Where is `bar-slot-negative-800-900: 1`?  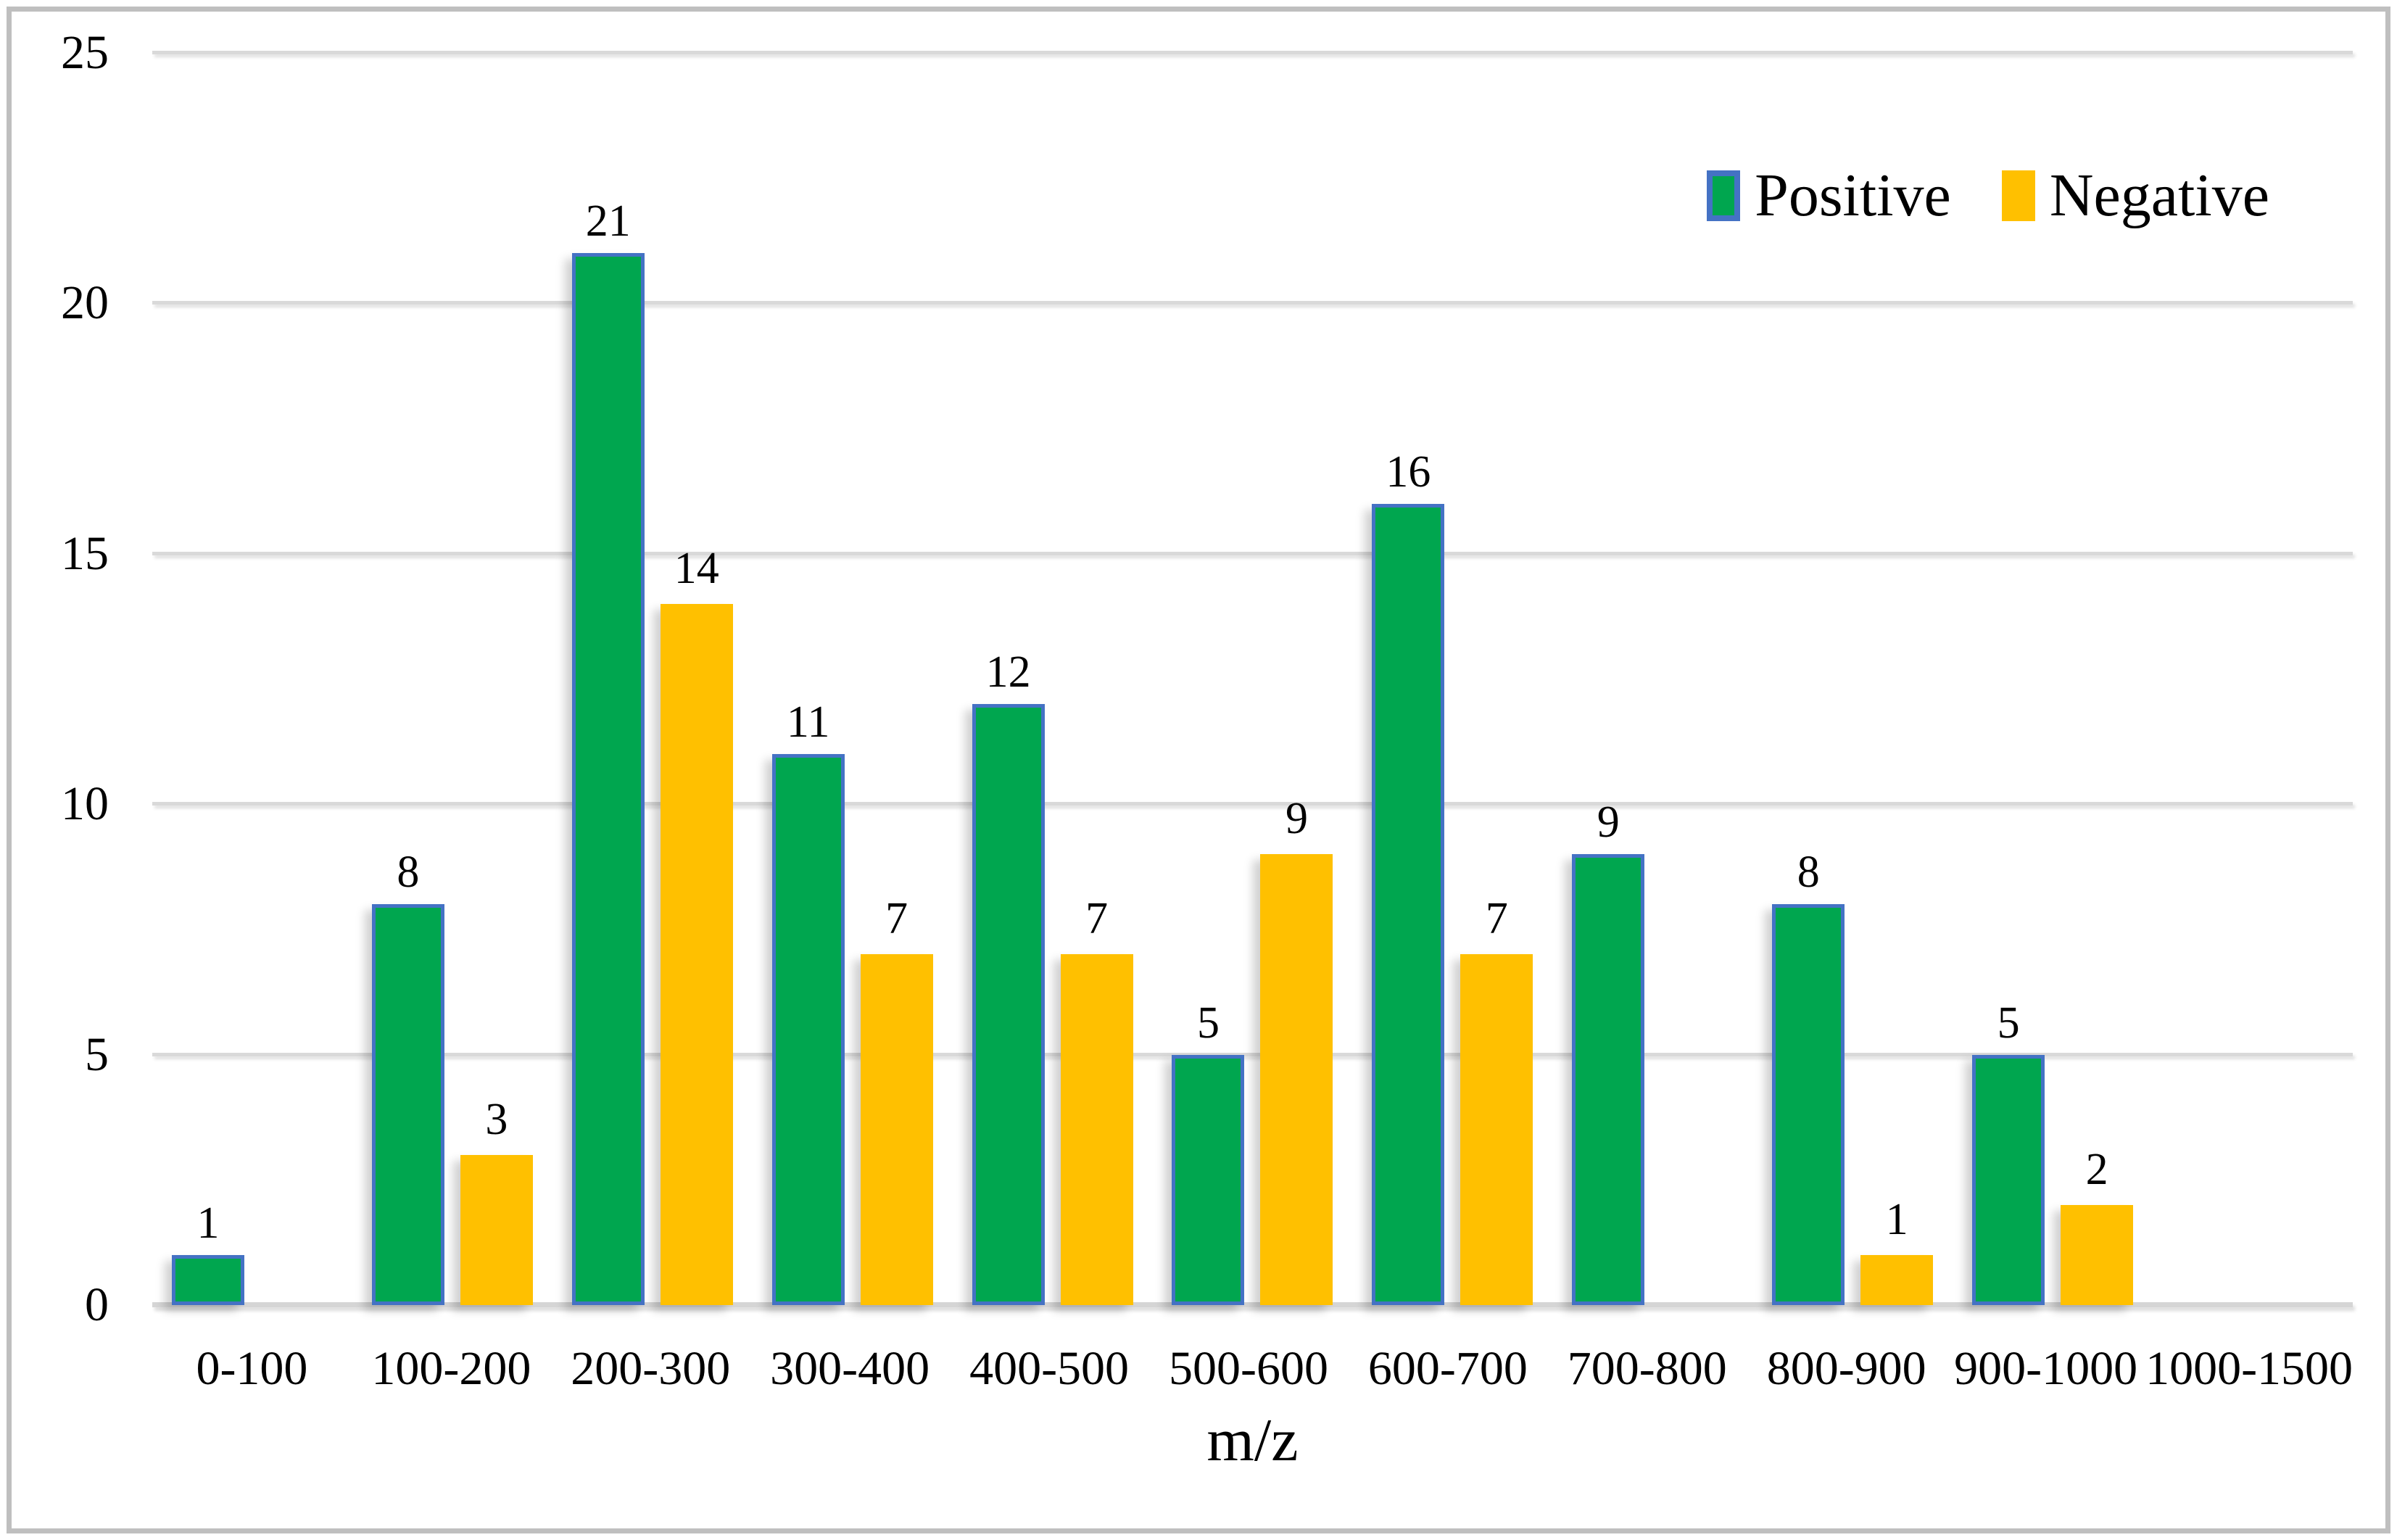
bar-slot-negative-800-900: 1 is located at coordinates (1897, 679).